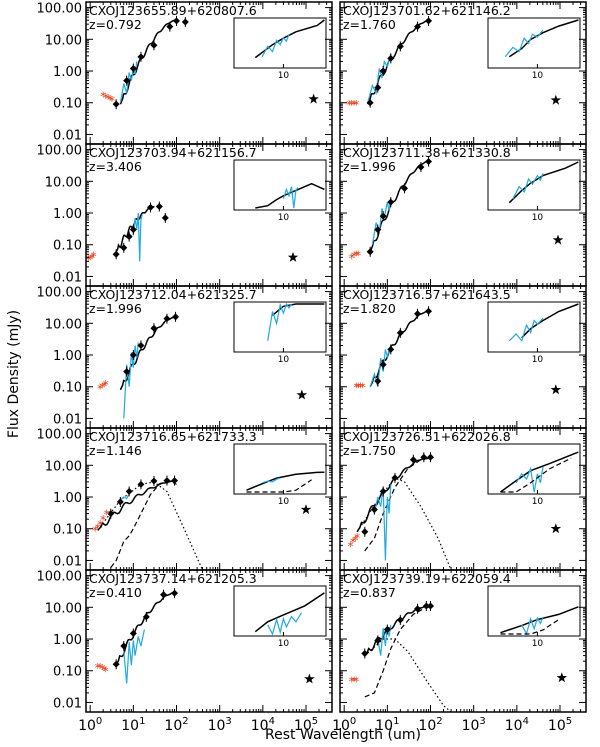 Image resolution: width=600 pixels, height=747 pixels. Describe the element at coordinates (343, 735) in the screenshot. I see `x-axis-label: Rest Wavelength (um)` at that location.